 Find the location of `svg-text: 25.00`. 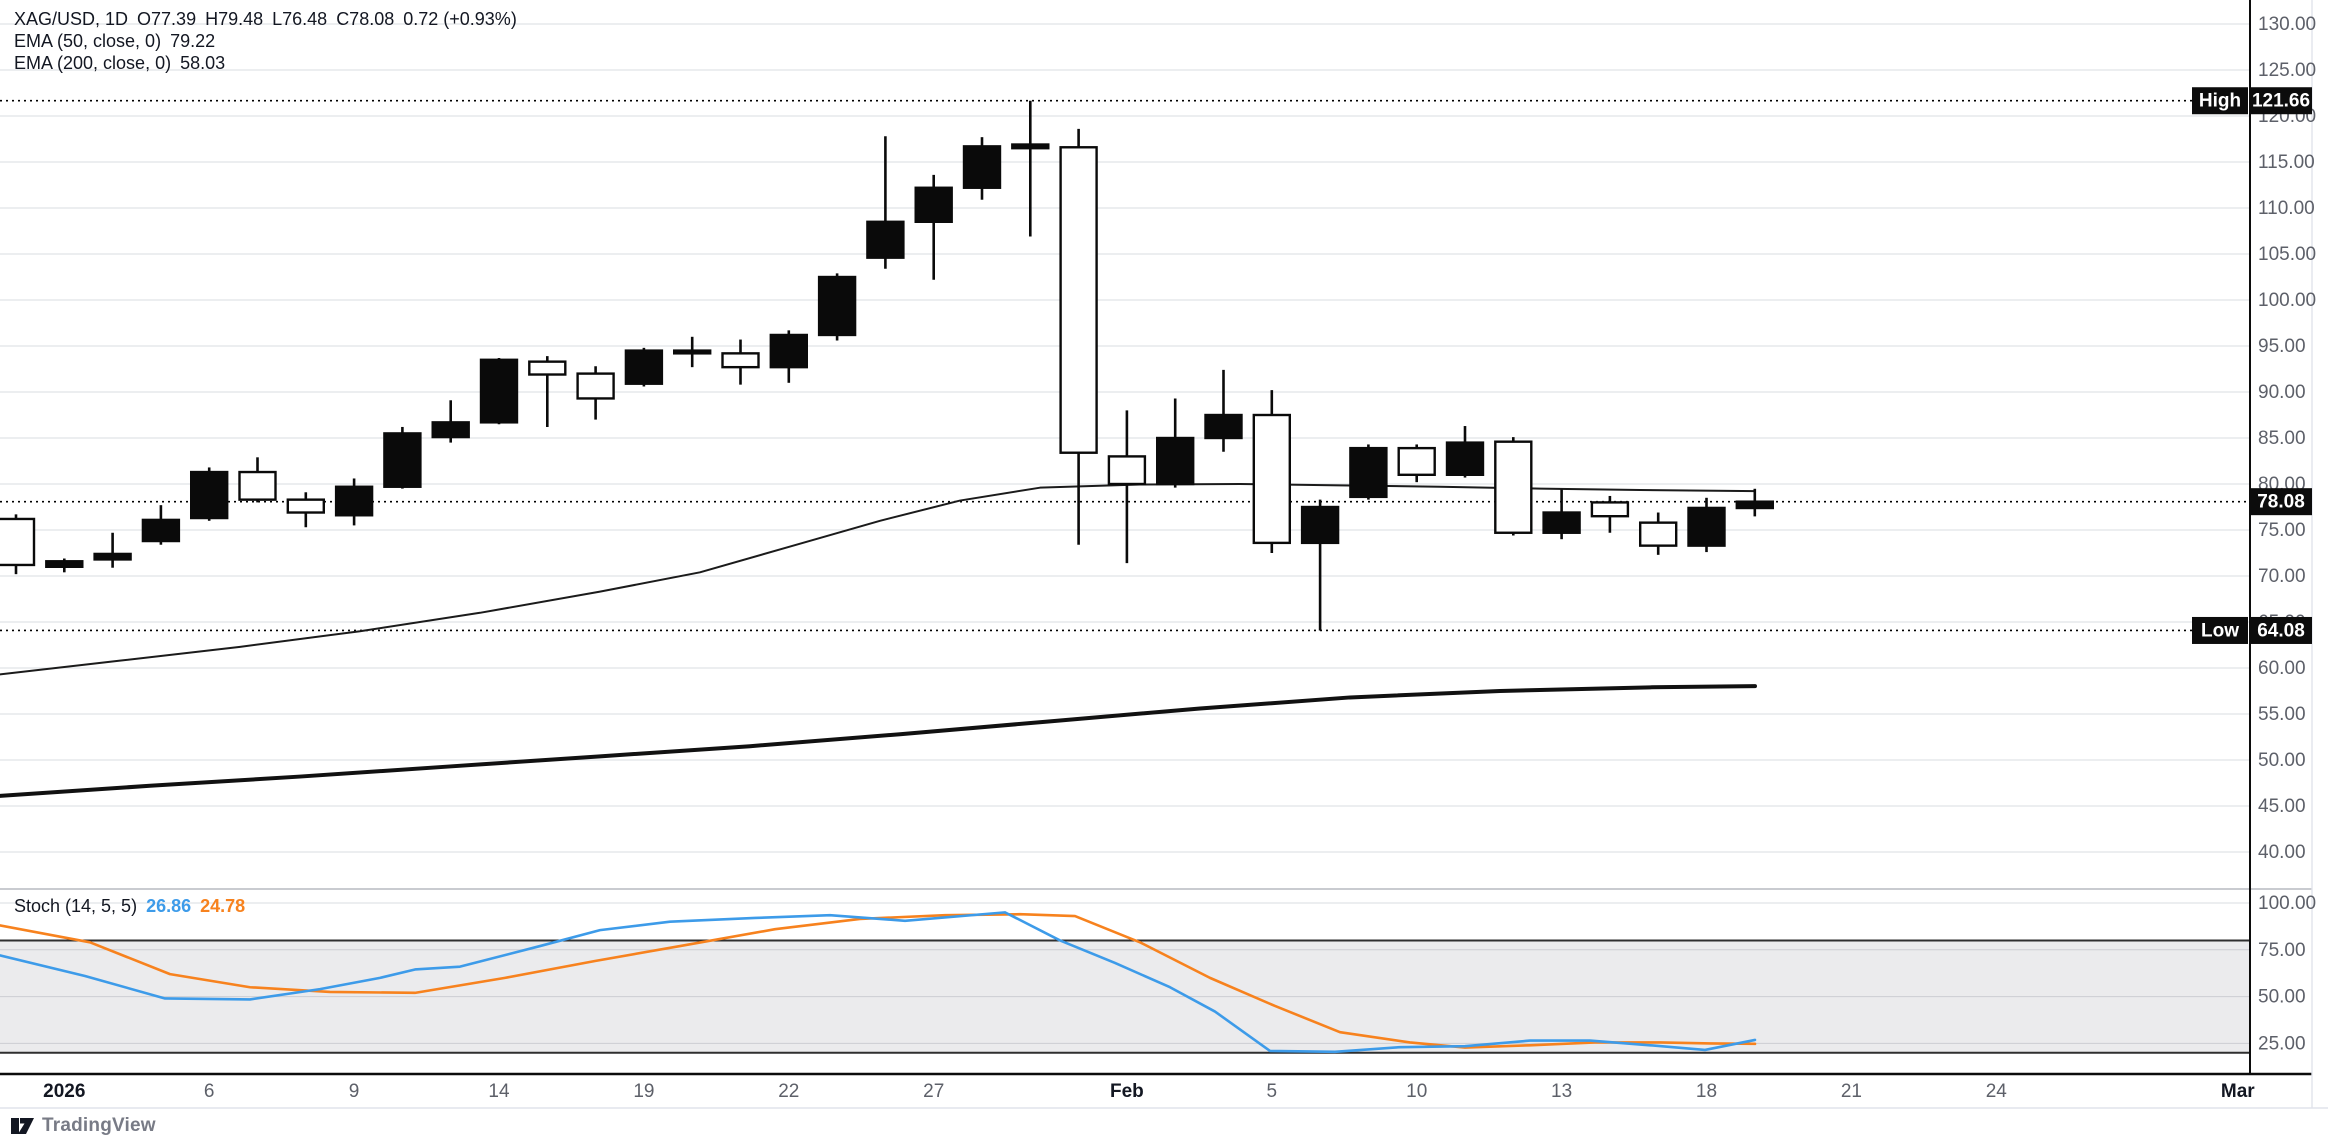

svg-text: 25.00 is located at coordinates (2282, 1043).